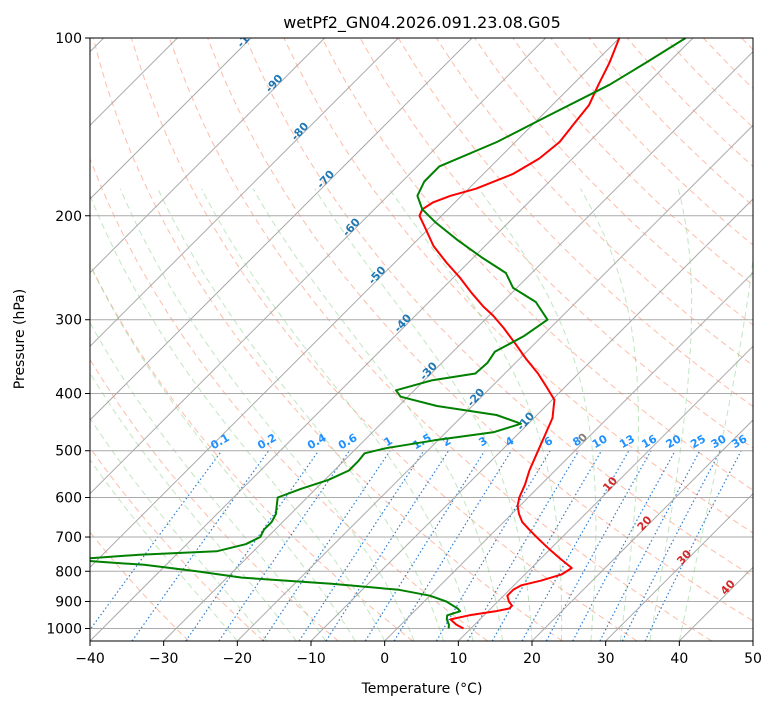 This screenshot has height=708, width=775. What do you see at coordinates (606, 659) in the screenshot?
I see `x-tick-label: 30` at bounding box center [606, 659].